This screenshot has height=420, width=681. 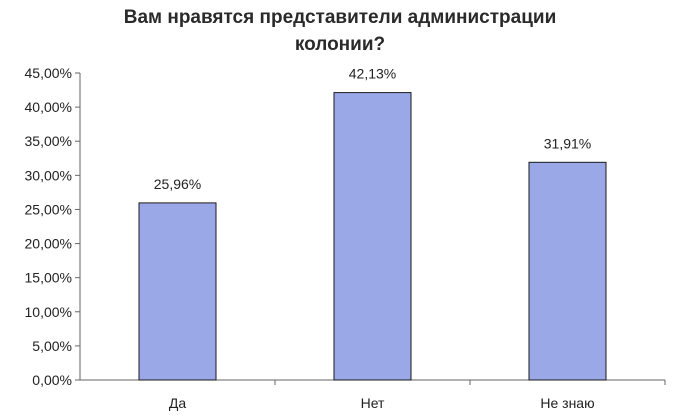 What do you see at coordinates (48, 312) in the screenshot?
I see `y-tick-label: 10,00%` at bounding box center [48, 312].